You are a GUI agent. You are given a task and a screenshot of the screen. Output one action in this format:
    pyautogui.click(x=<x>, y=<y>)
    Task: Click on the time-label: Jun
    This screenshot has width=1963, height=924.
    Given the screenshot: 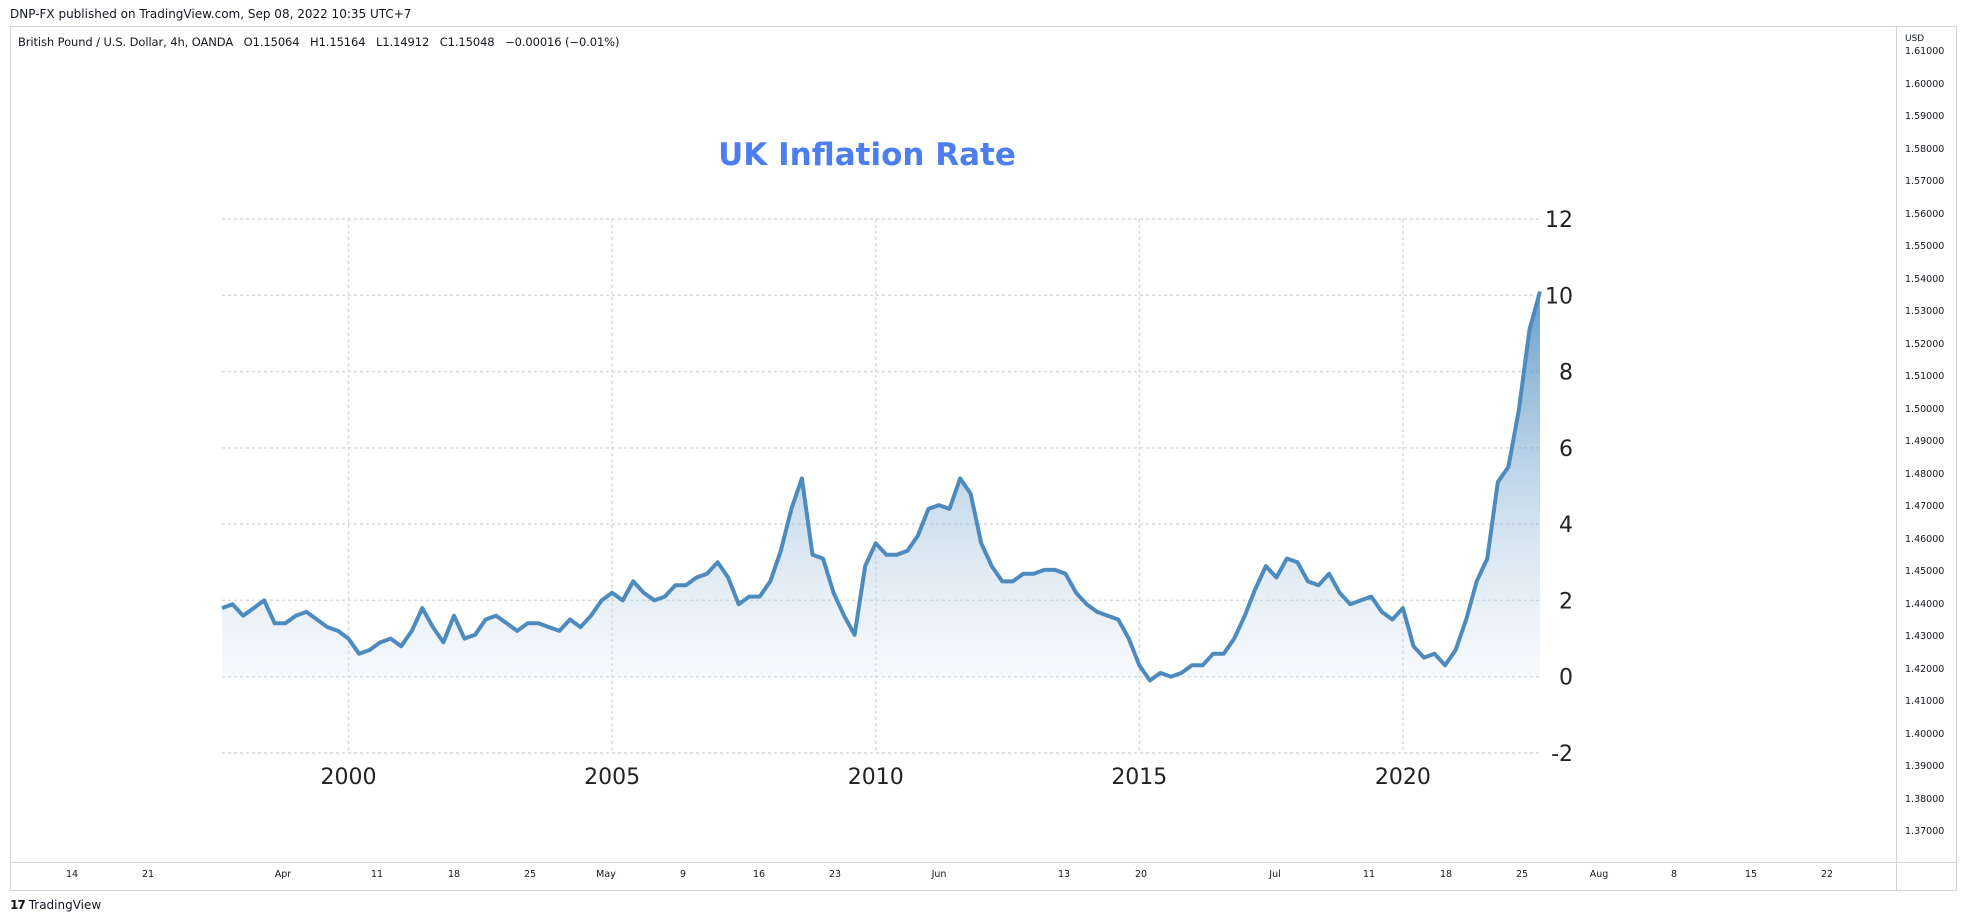 What is the action you would take?
    pyautogui.click(x=939, y=874)
    